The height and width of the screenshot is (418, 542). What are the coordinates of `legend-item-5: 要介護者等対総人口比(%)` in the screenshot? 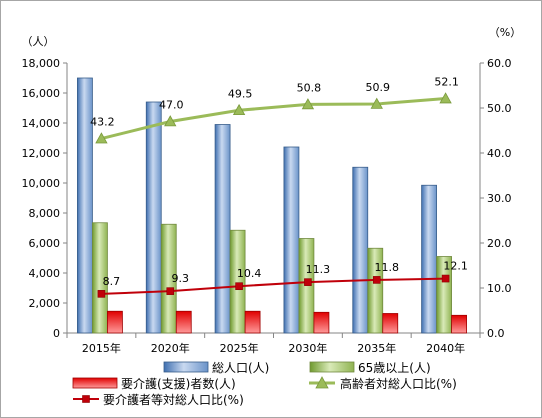 It's located at (158, 399).